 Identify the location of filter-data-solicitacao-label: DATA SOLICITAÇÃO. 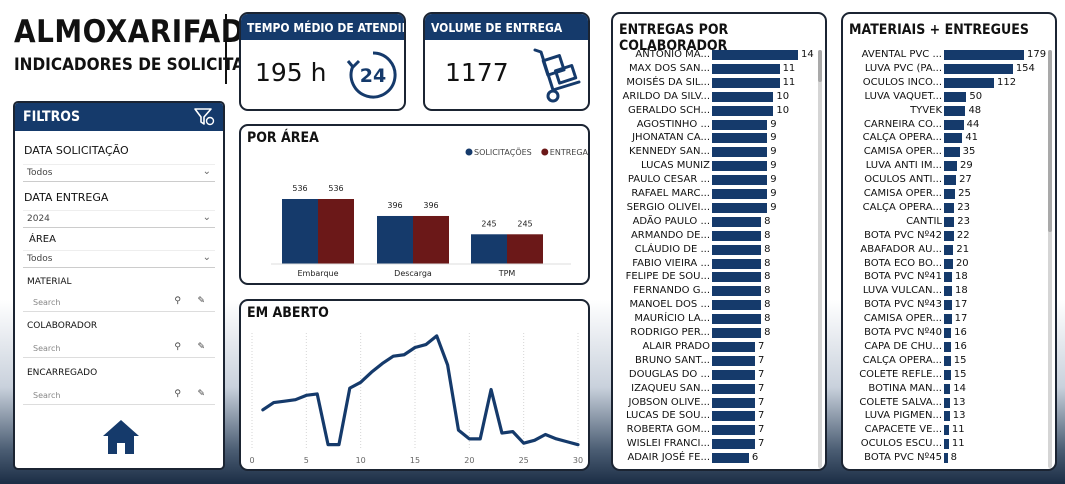
(76, 150).